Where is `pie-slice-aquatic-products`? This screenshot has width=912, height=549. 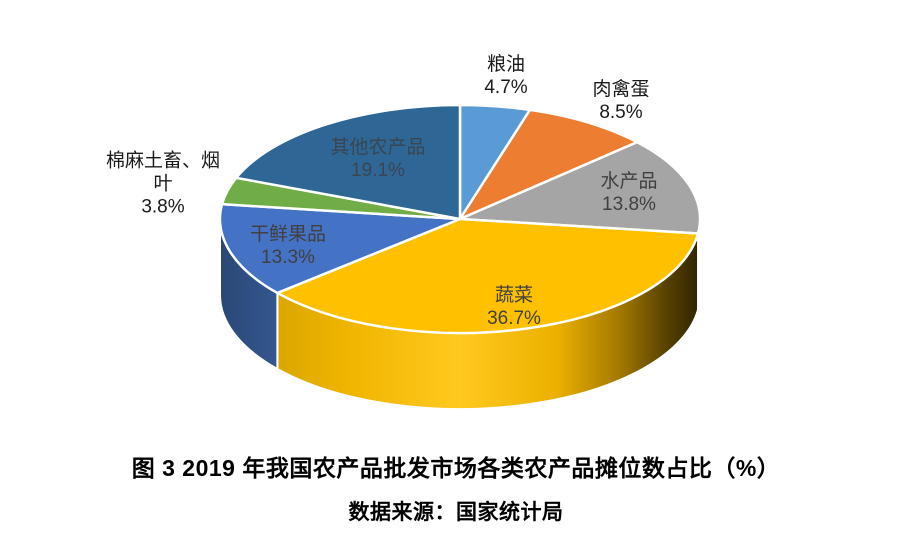 pie-slice-aquatic-products is located at coordinates (580, 187).